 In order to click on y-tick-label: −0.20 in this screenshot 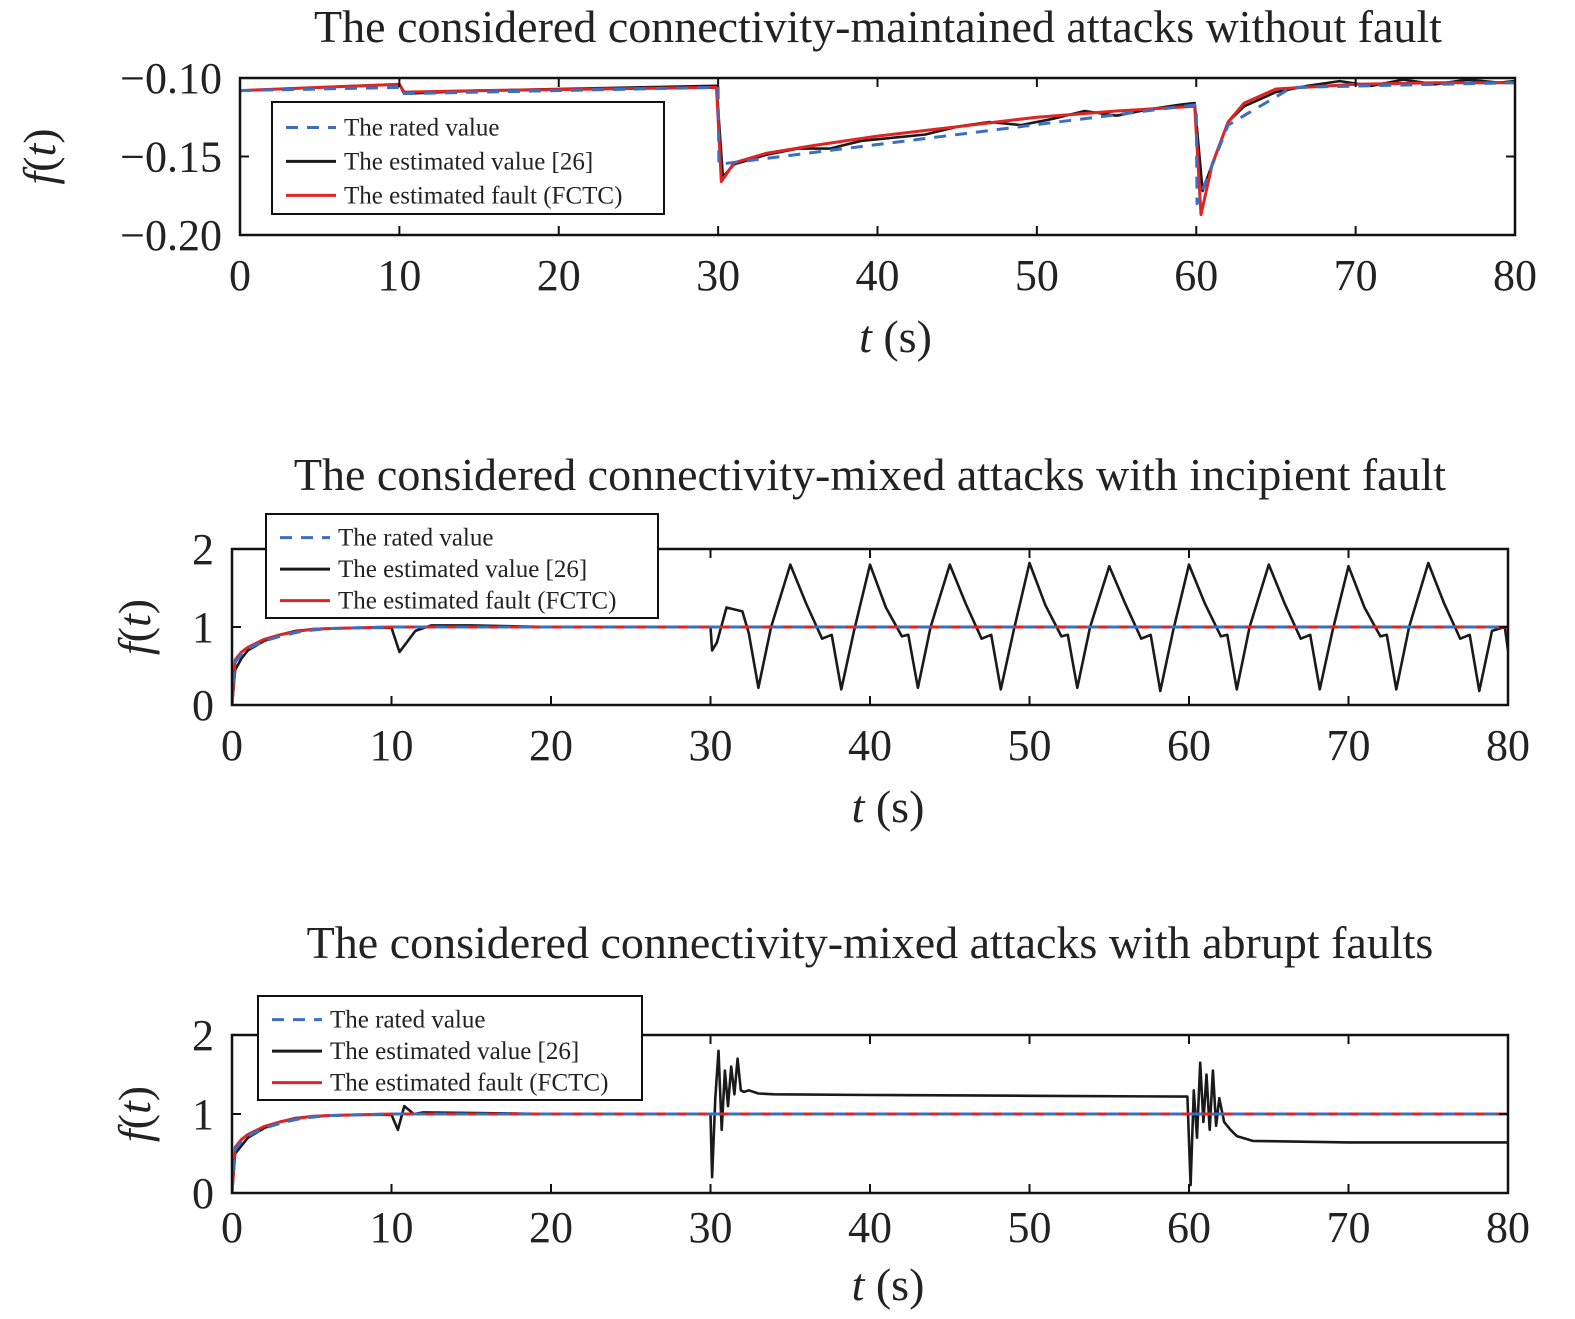, I will do `click(171, 235)`.